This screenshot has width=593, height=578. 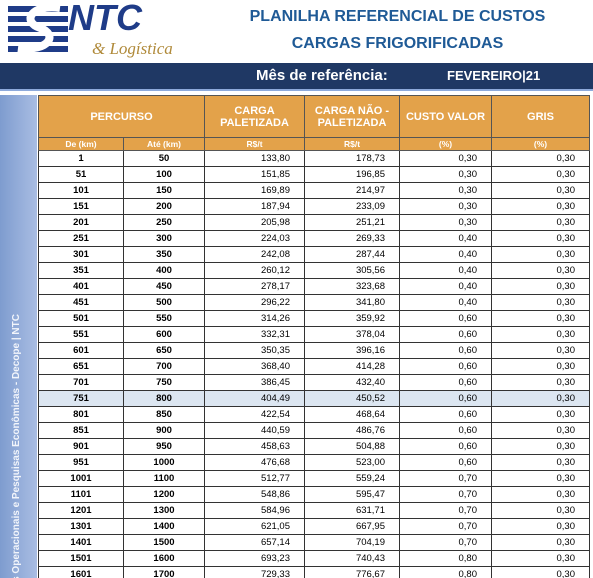 What do you see at coordinates (352, 302) in the screenshot?
I see `cell: 341,80` at bounding box center [352, 302].